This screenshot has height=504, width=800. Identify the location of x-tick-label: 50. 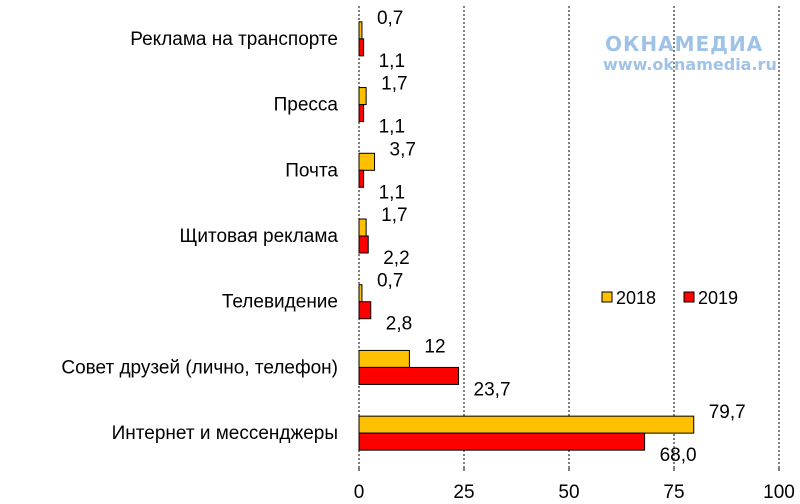
(568, 492).